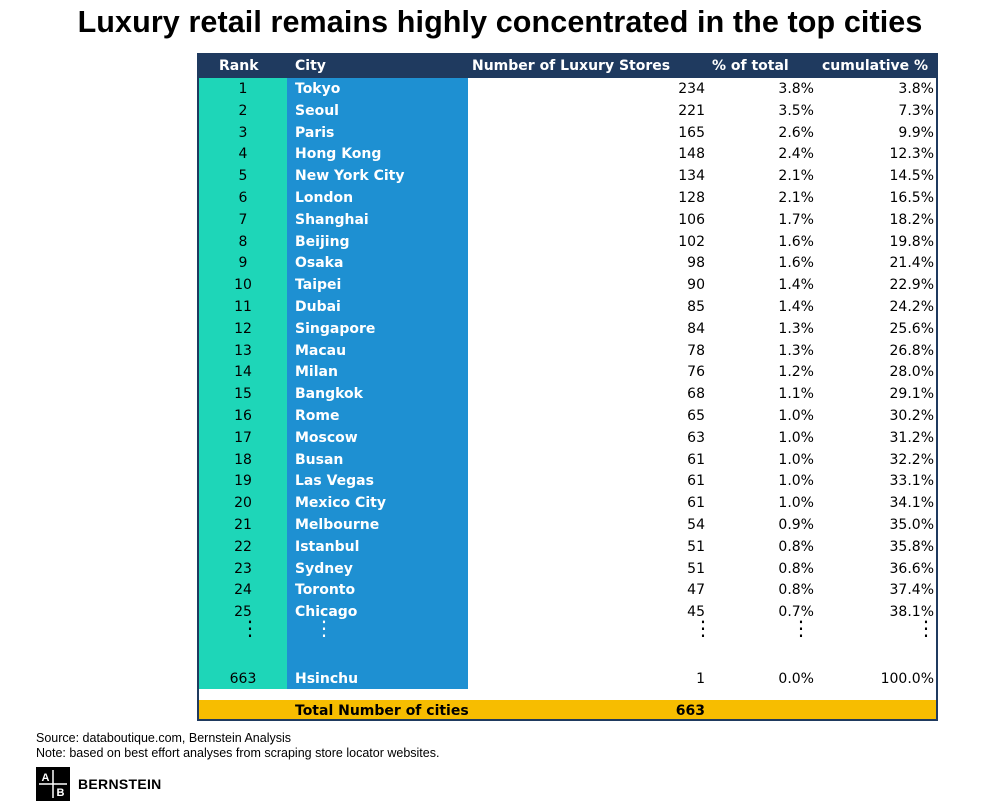  I want to click on cell-cumulative: 32.2%, so click(911, 459).